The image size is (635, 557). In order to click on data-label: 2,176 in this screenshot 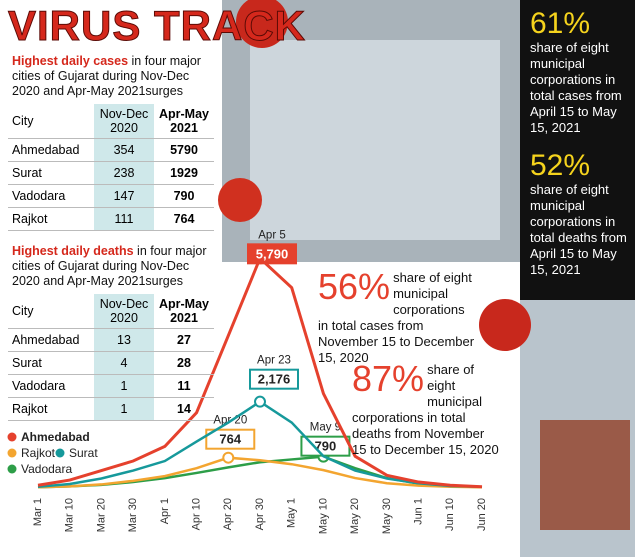, I will do `click(274, 379)`.